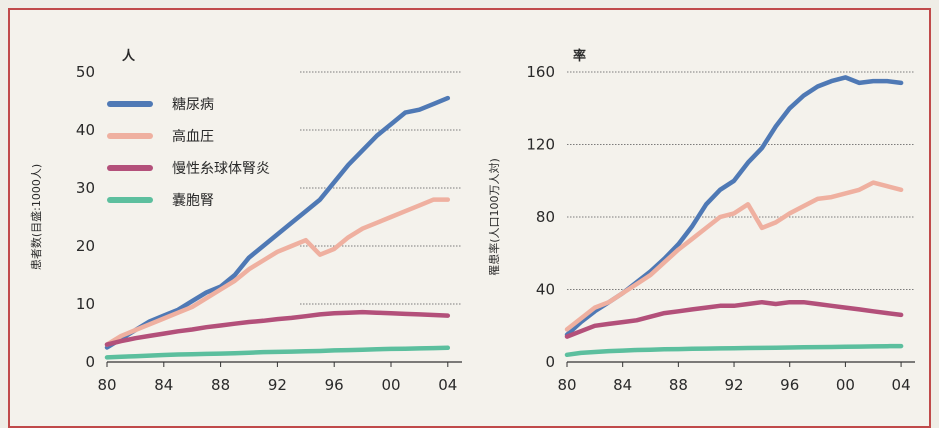  Describe the element at coordinates (193, 105) in the screenshot. I see `legend-label: 糖尿病` at that location.